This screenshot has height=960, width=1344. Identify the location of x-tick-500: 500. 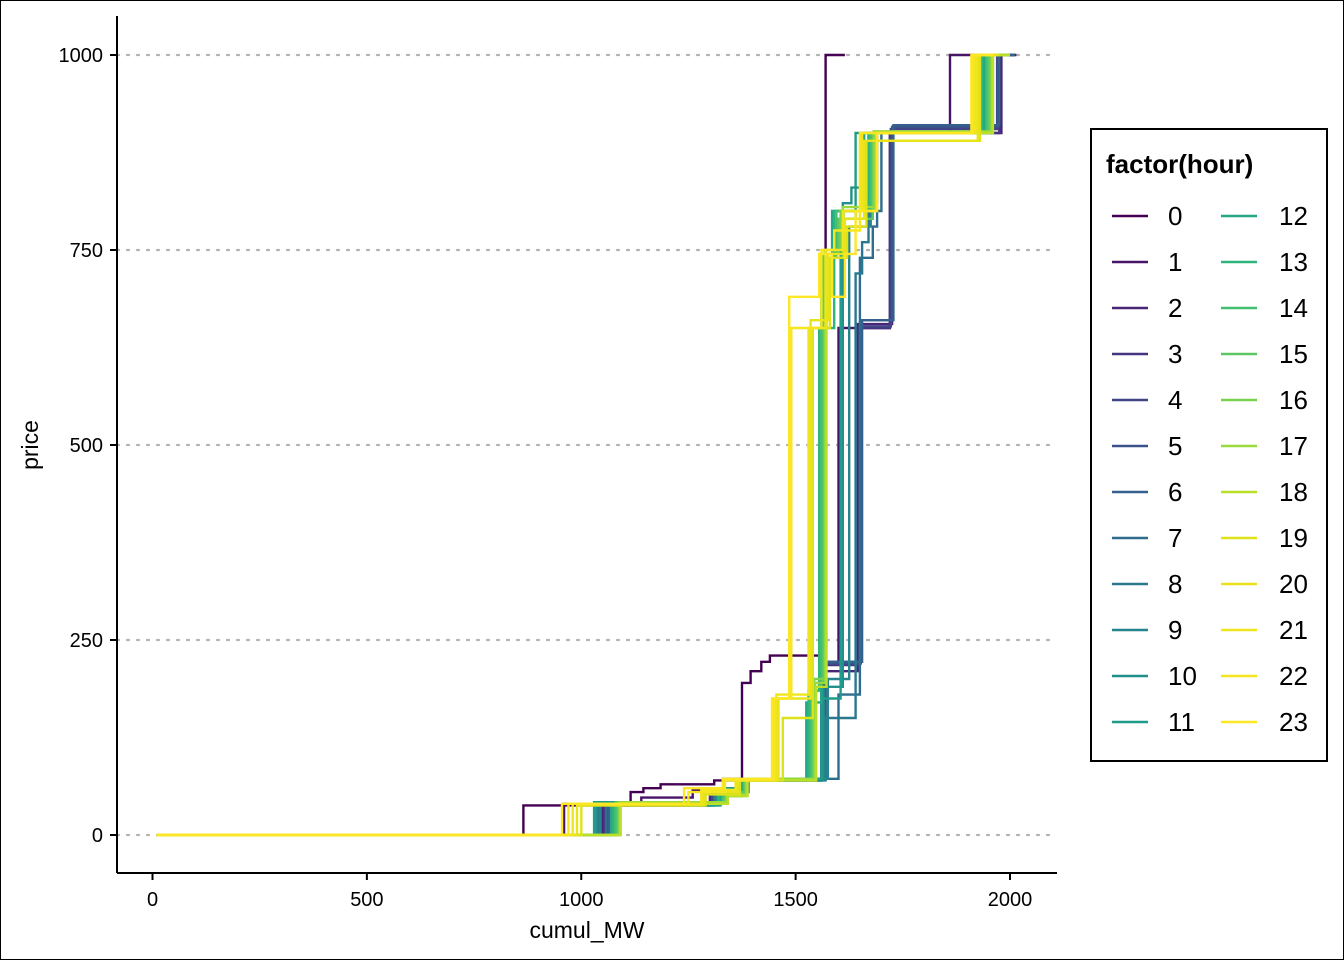
(367, 892).